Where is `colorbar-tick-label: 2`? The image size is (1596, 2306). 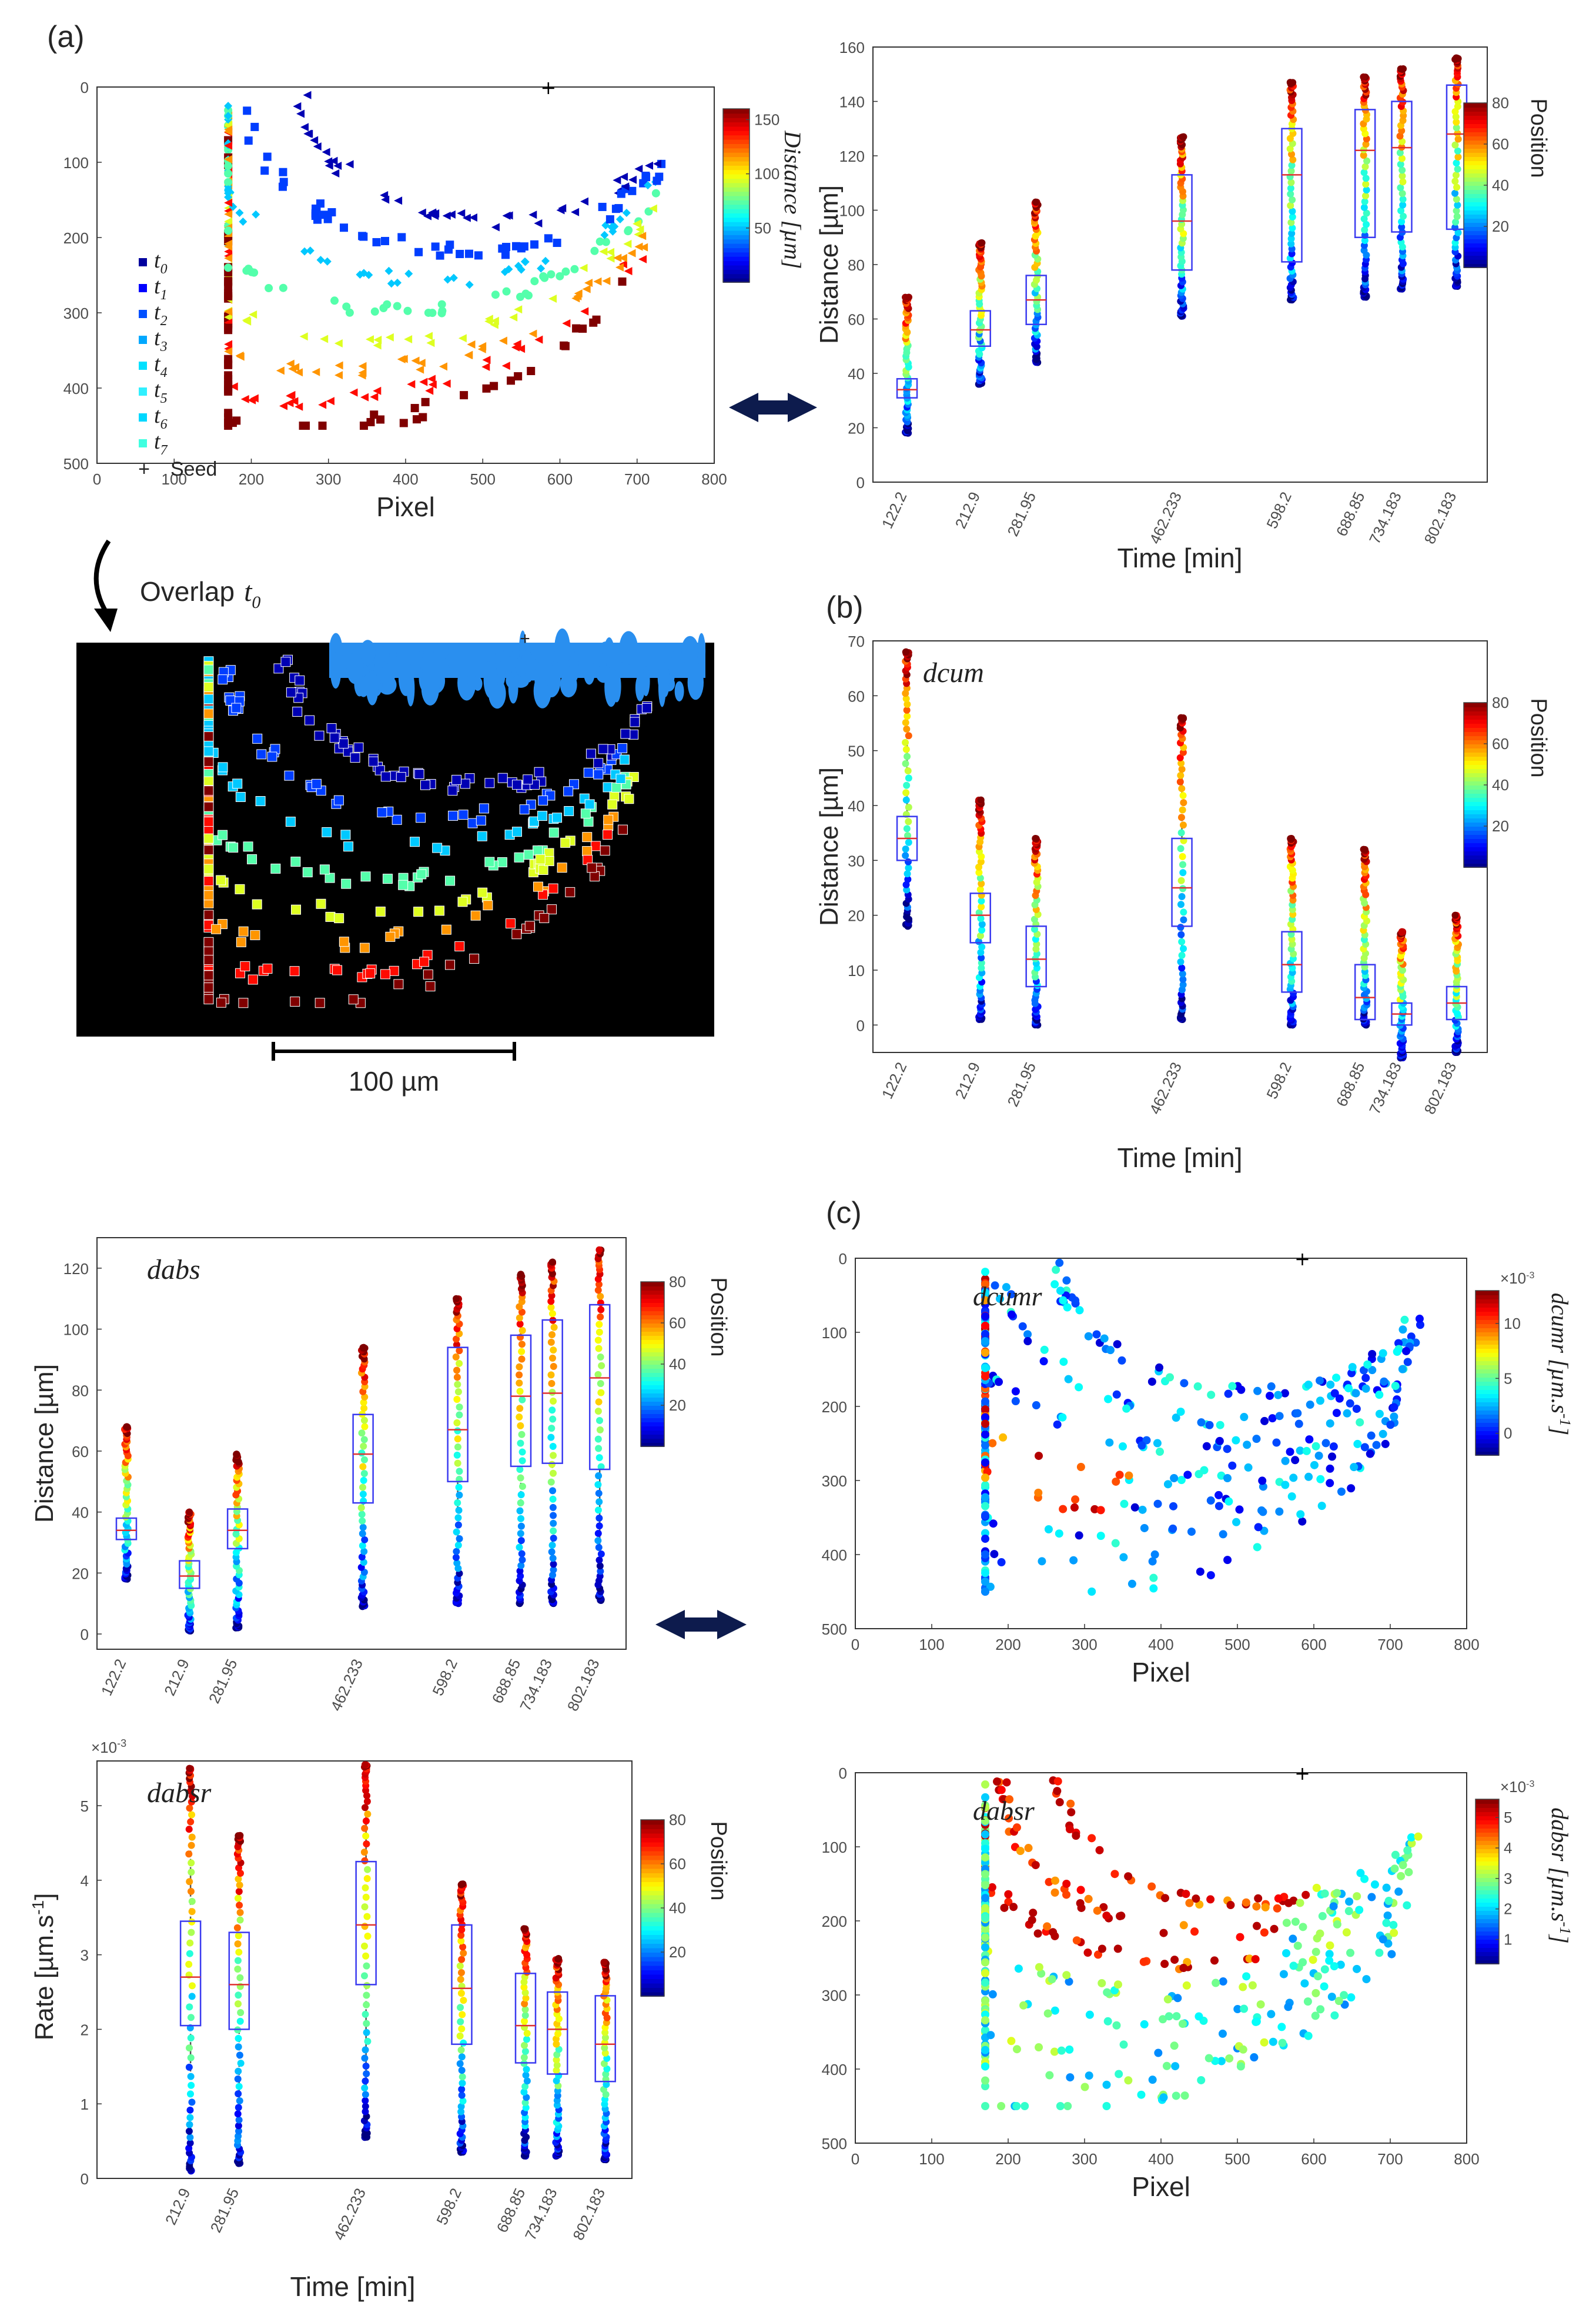 colorbar-tick-label: 2 is located at coordinates (1508, 1909).